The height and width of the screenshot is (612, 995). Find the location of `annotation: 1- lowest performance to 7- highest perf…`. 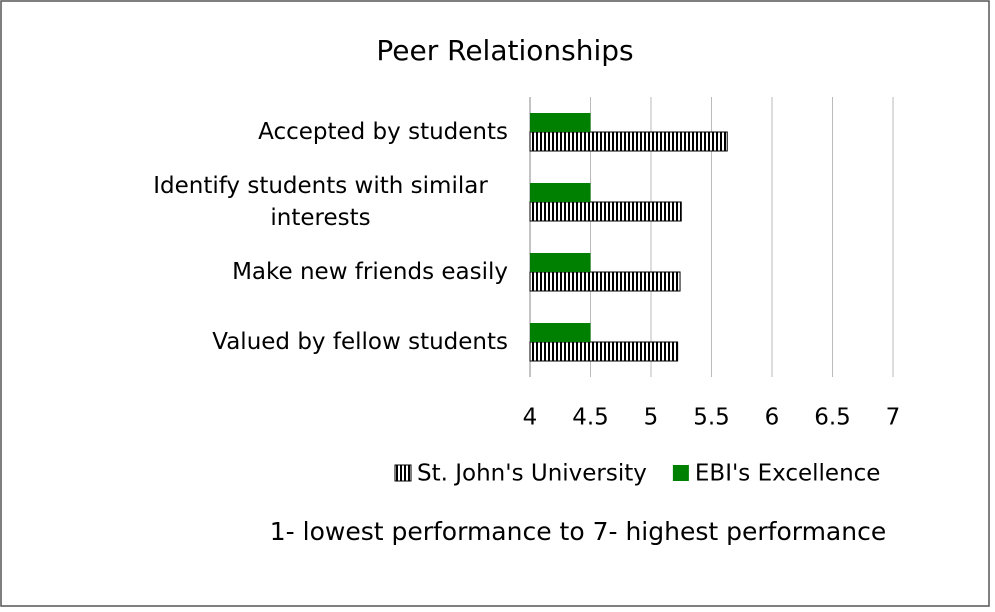

annotation: 1- lowest performance to 7- highest perf… is located at coordinates (578, 531).